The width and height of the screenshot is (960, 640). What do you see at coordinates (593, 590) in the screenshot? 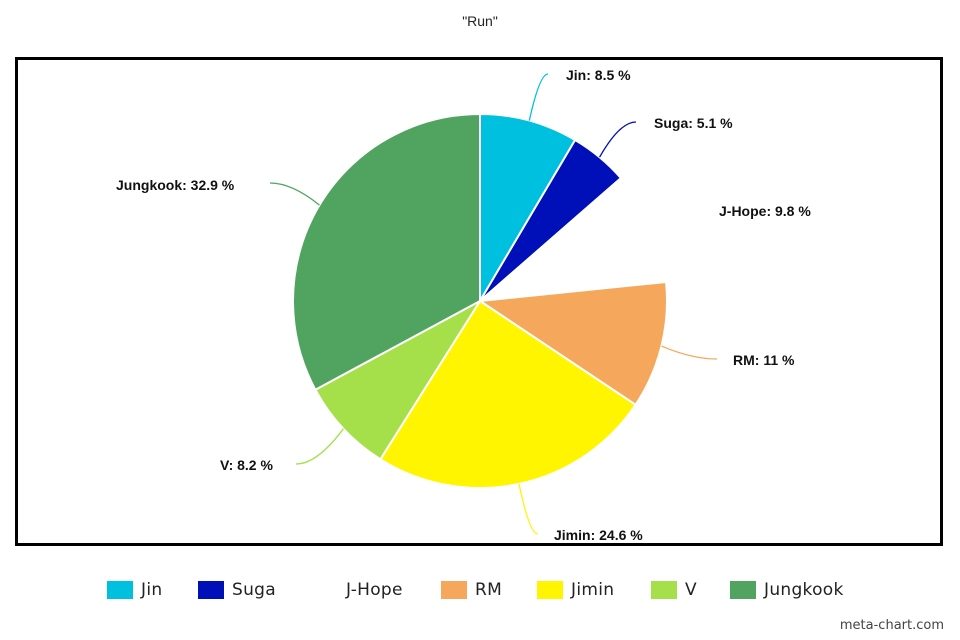
I see `legend-label: Jimin` at bounding box center [593, 590].